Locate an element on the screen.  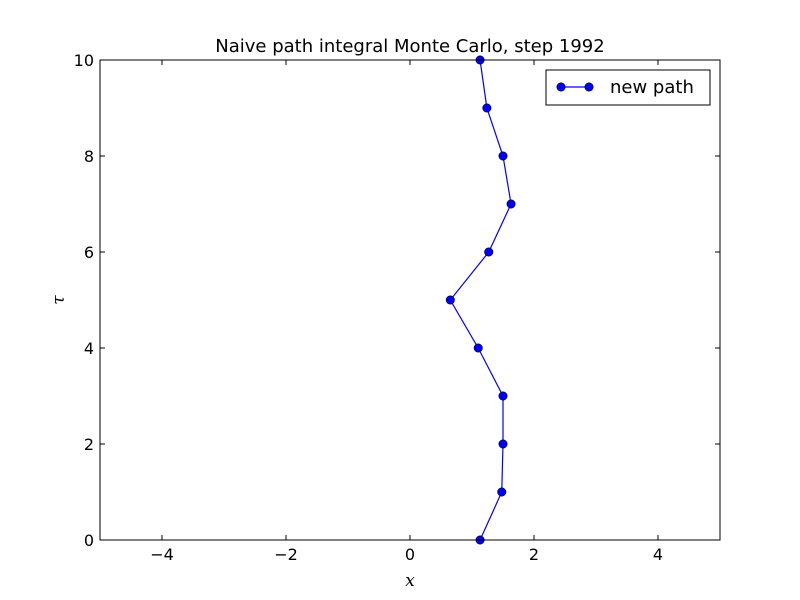
legend: new path is located at coordinates (628, 87).